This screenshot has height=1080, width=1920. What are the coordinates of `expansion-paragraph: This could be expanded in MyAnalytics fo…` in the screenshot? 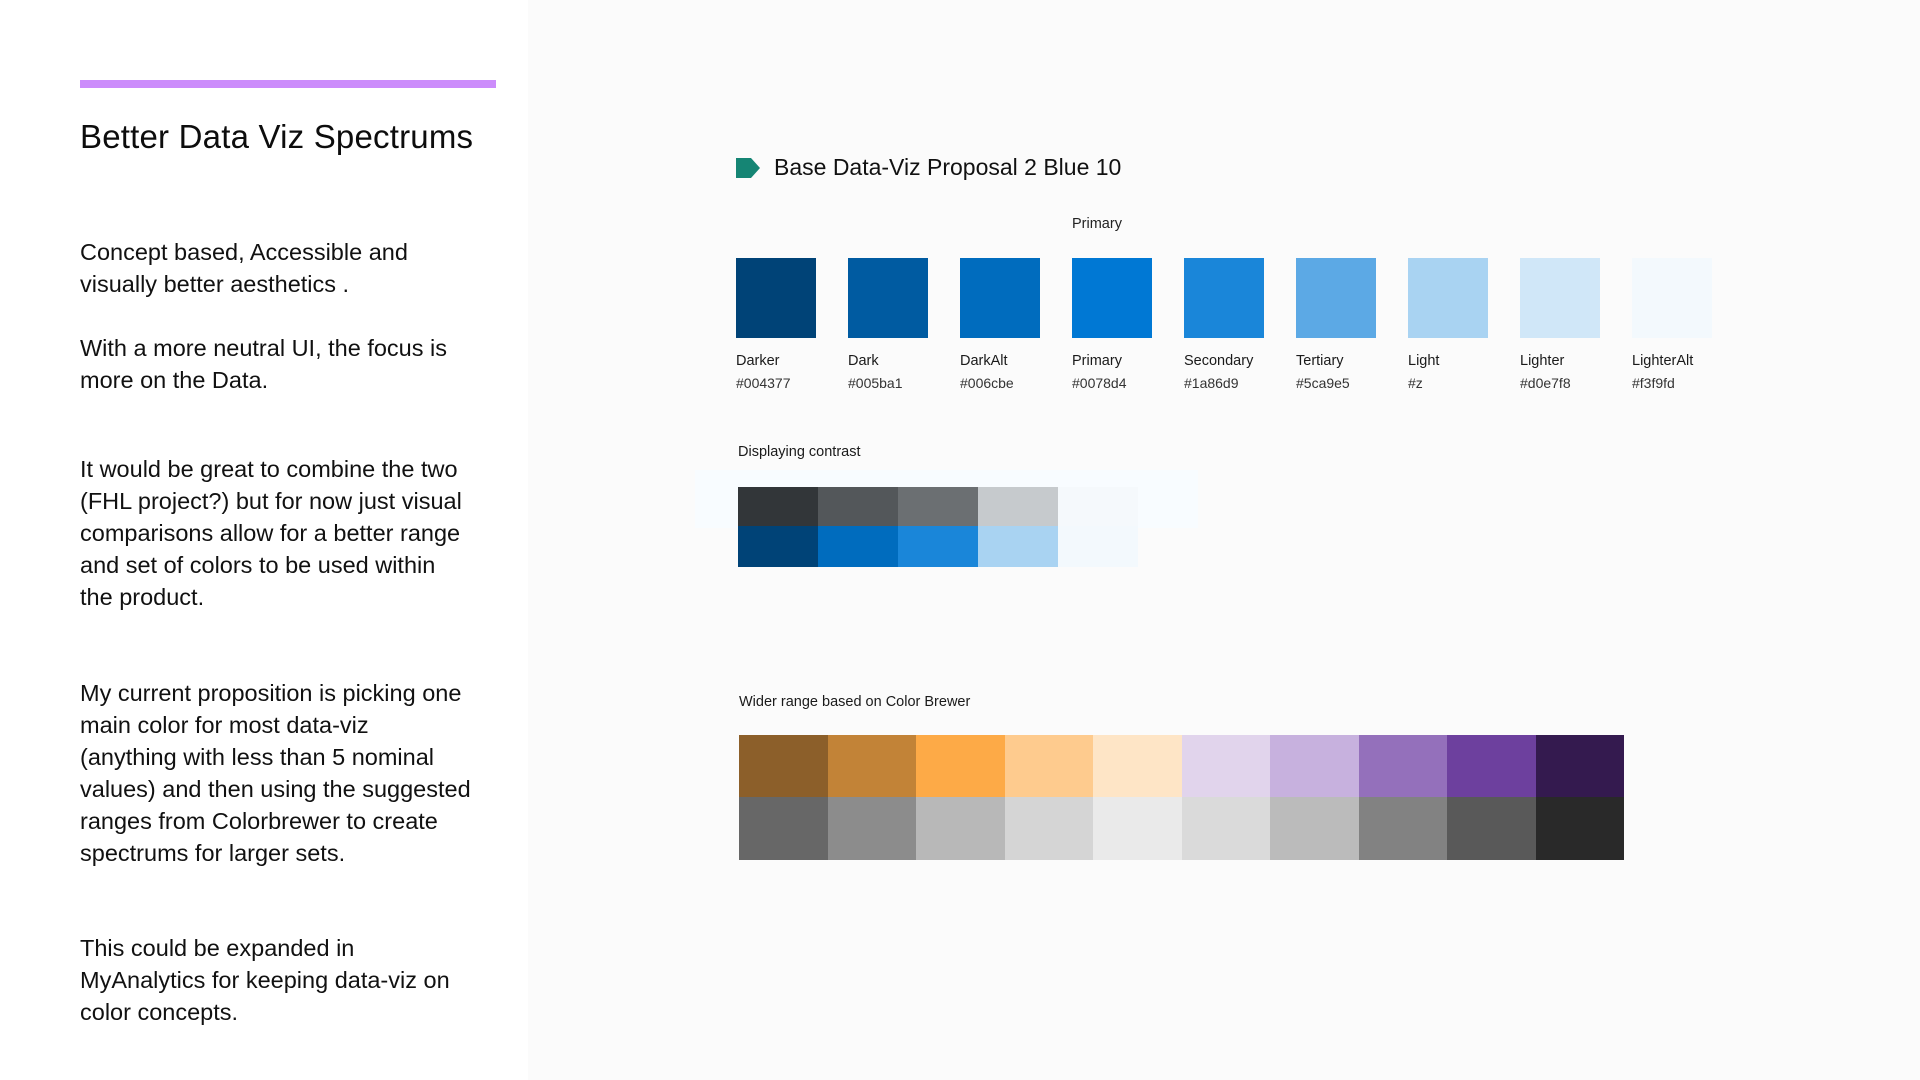 It's located at (295, 980).